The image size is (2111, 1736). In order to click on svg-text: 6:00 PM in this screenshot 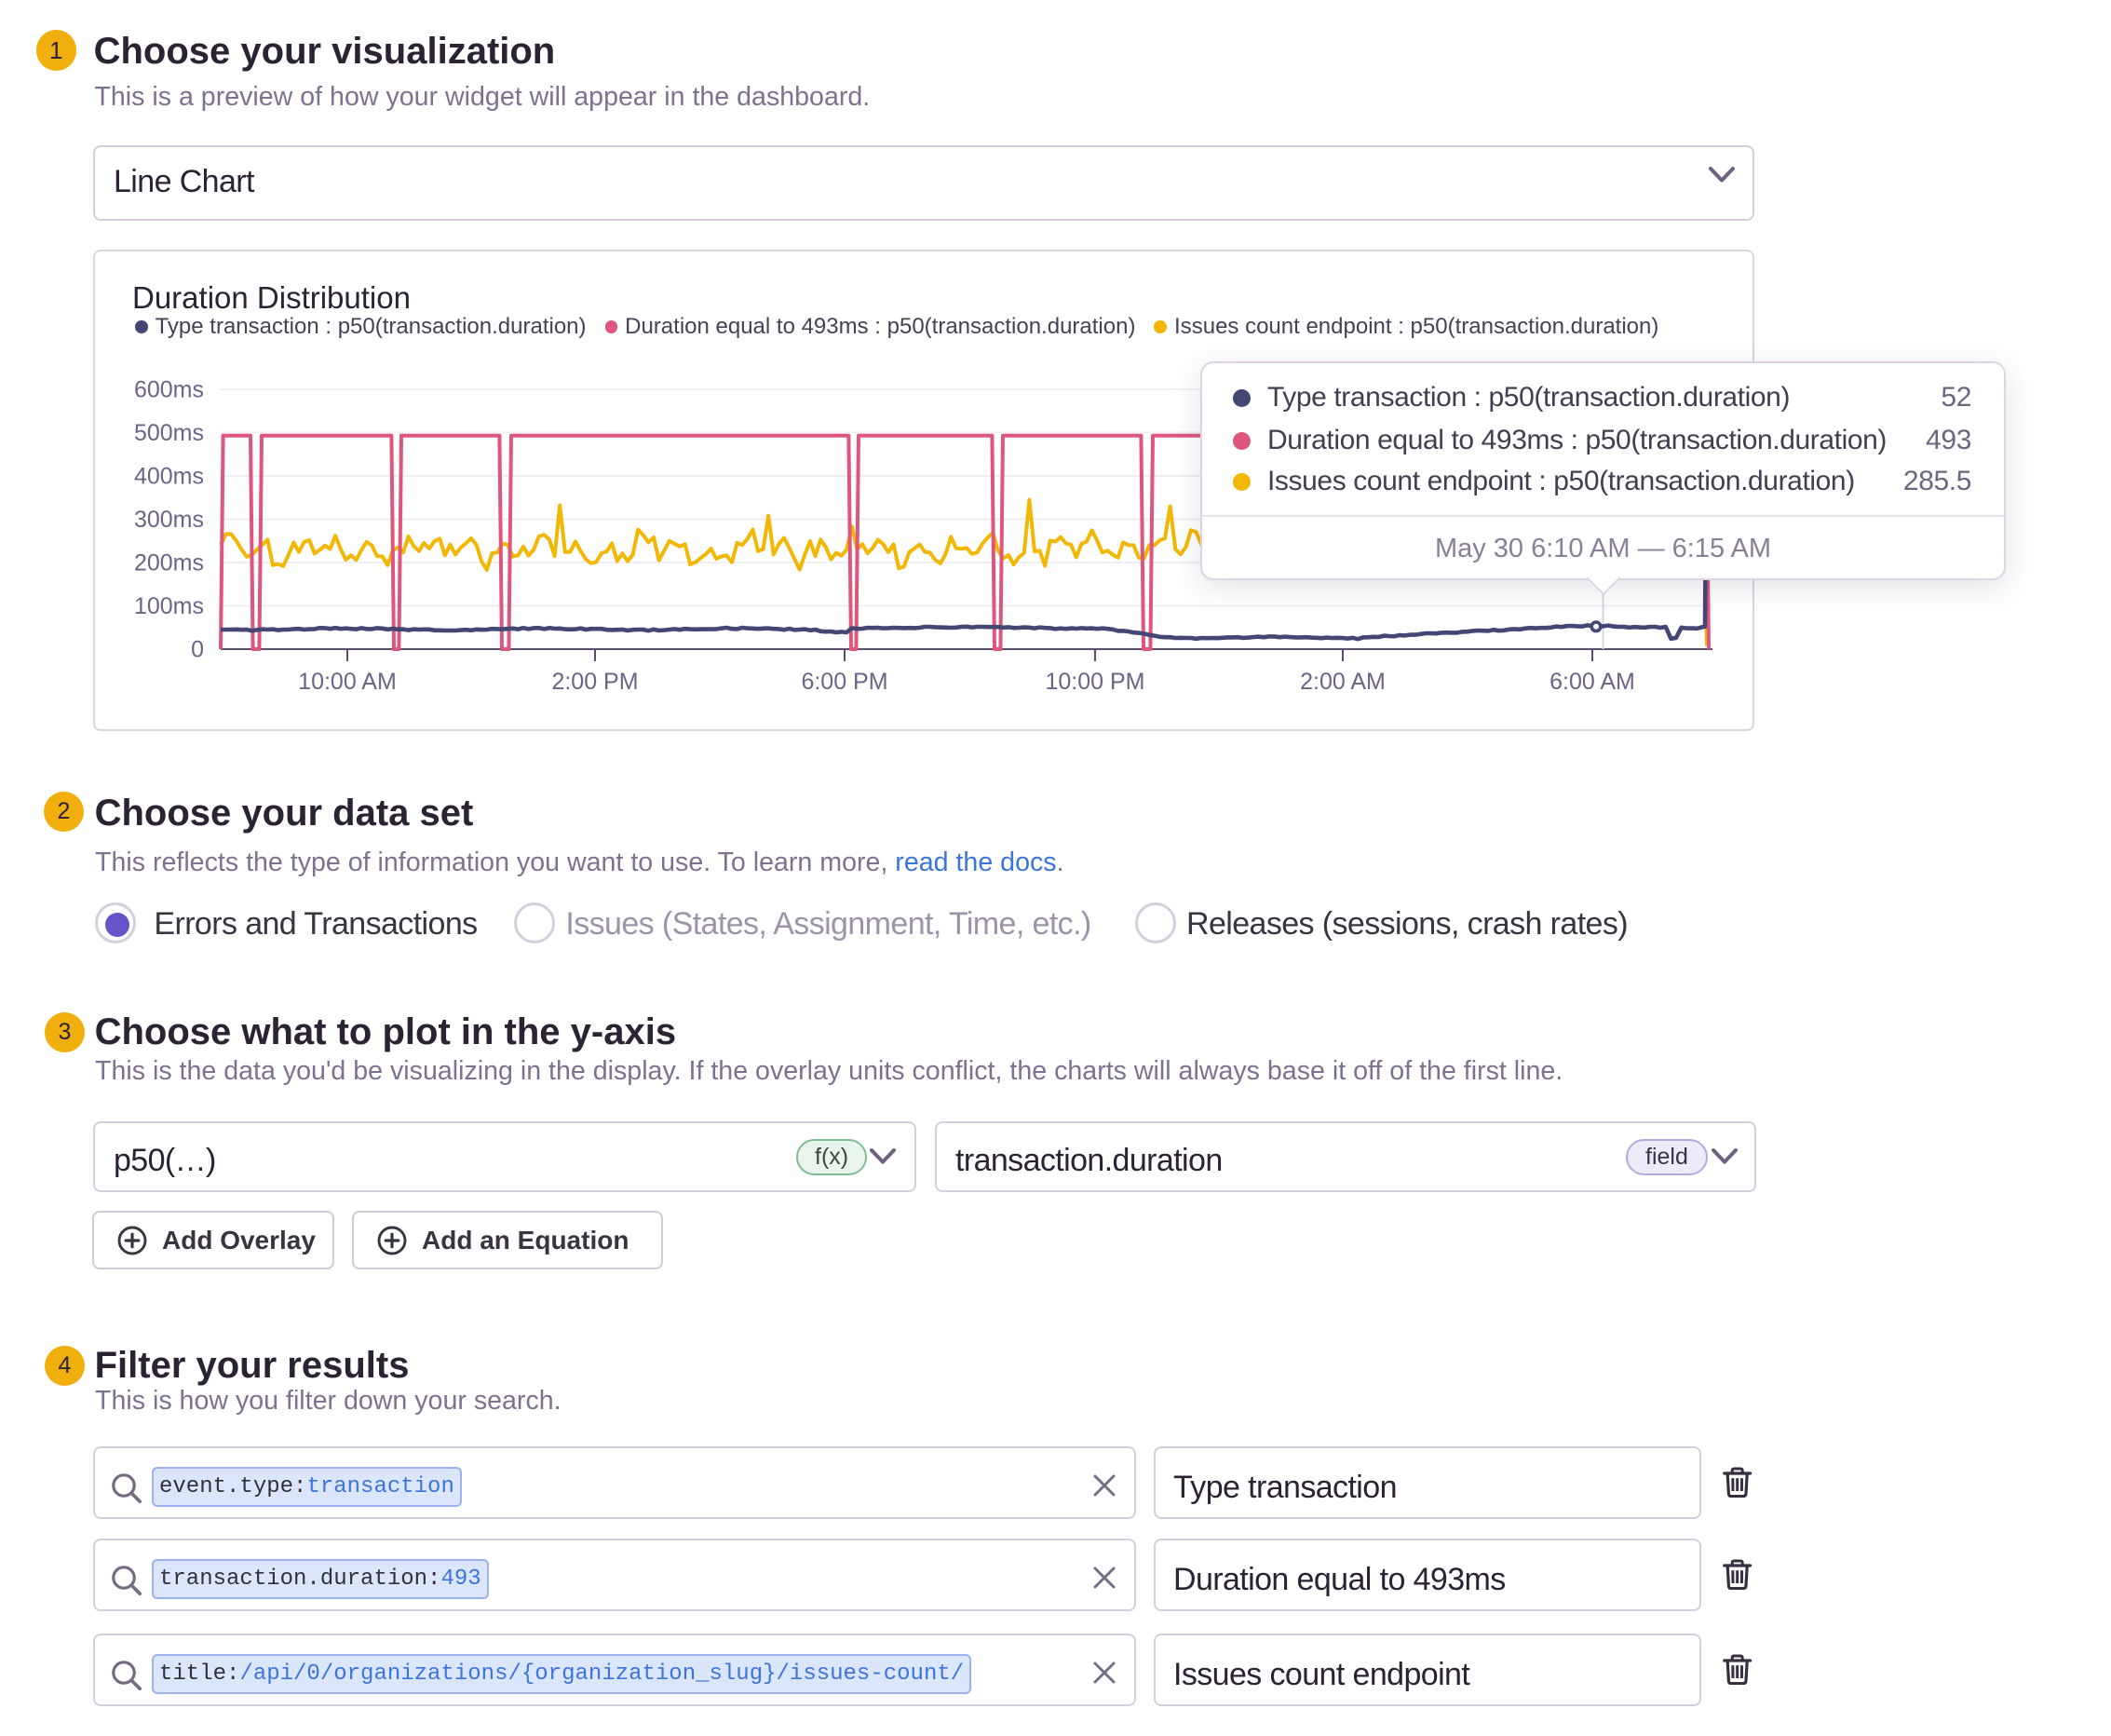, I will do `click(844, 682)`.